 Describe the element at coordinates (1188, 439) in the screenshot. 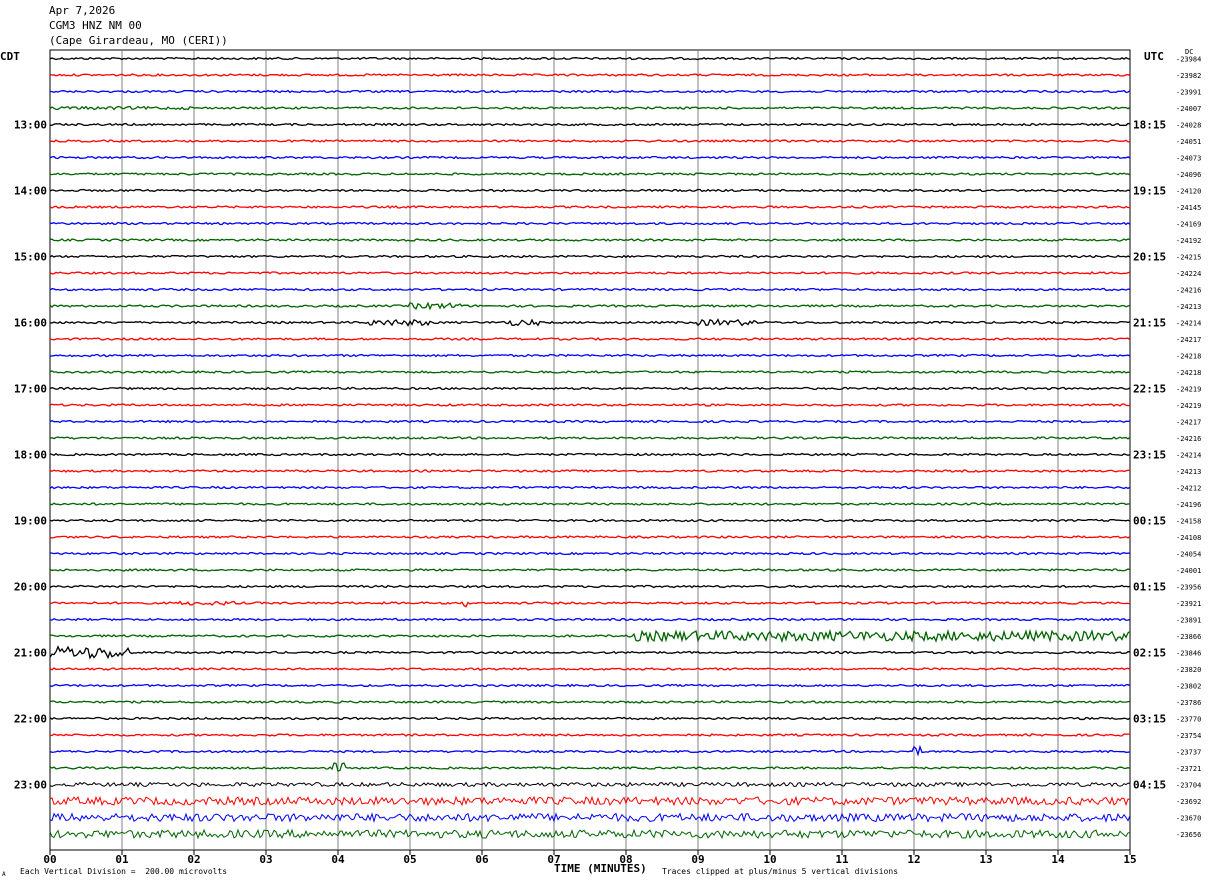

I see `dc-offset-label: -24216` at that location.